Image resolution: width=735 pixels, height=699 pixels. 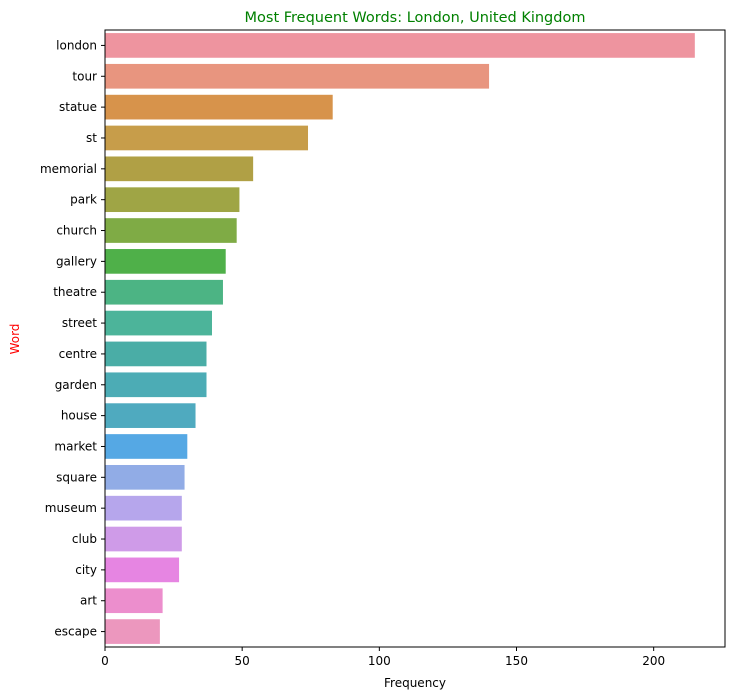 What do you see at coordinates (219, 107) in the screenshot?
I see `bar-statue` at bounding box center [219, 107].